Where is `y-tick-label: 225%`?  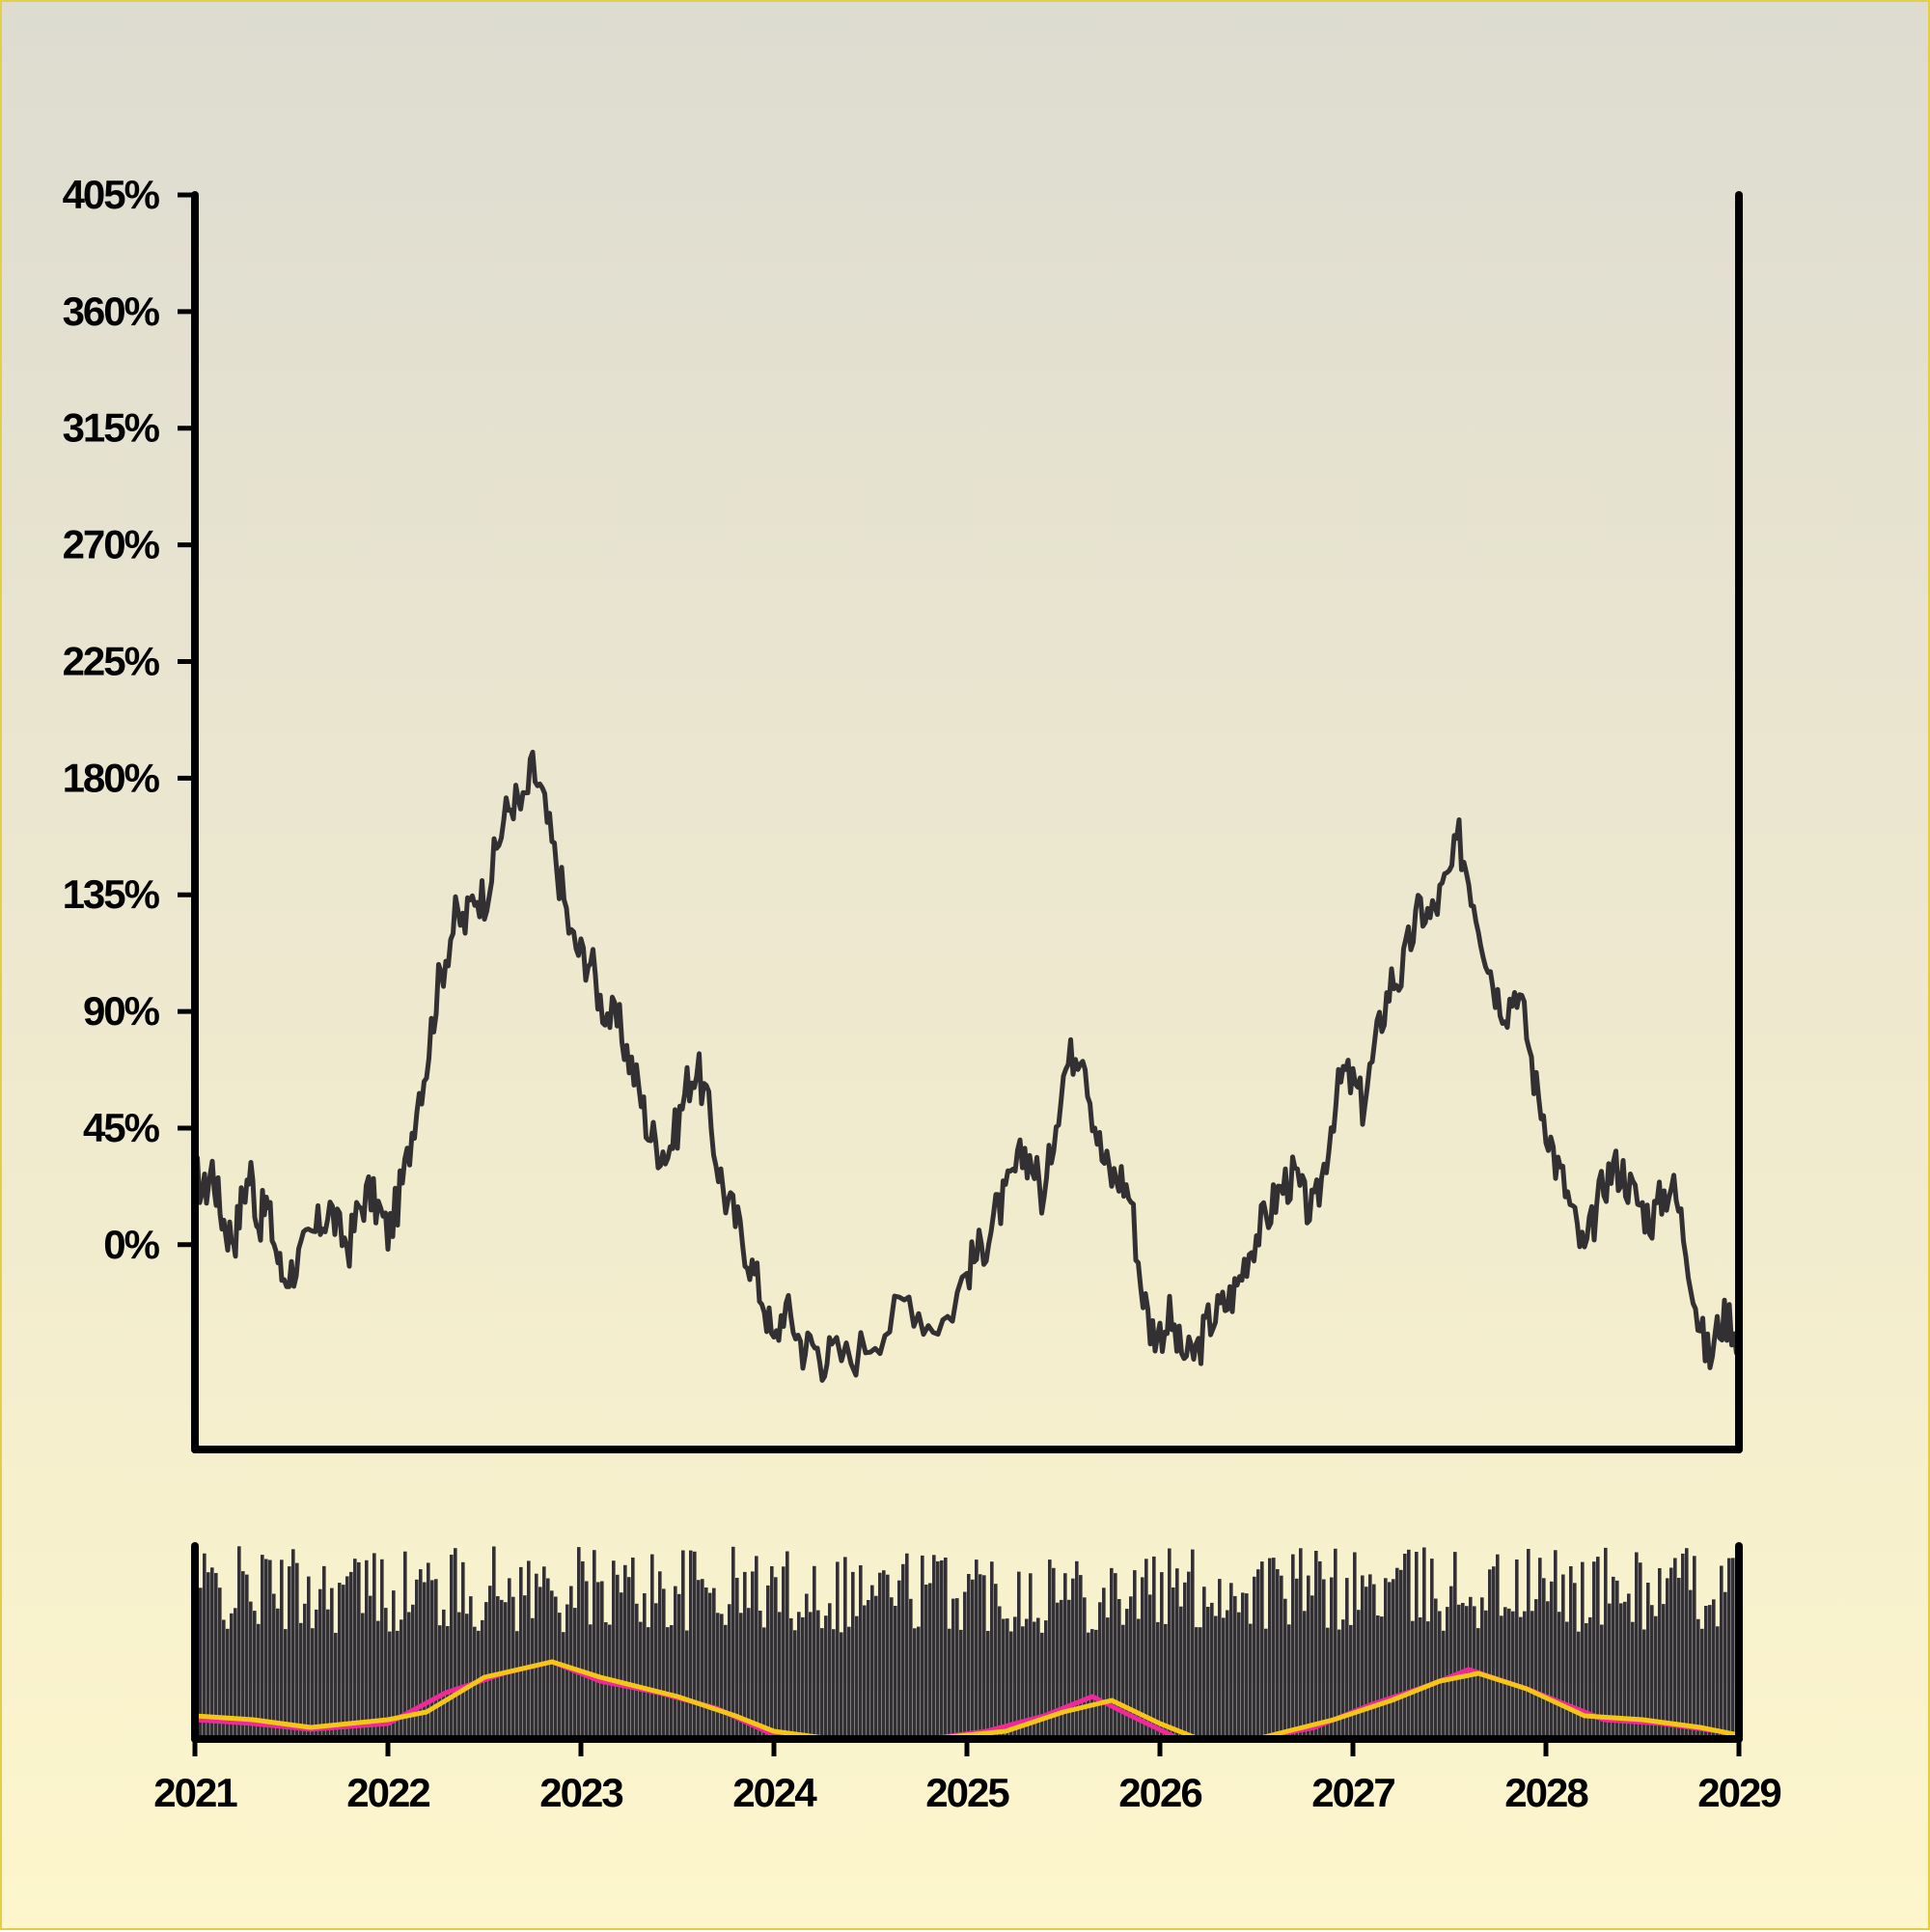 y-tick-label: 225% is located at coordinates (111, 660).